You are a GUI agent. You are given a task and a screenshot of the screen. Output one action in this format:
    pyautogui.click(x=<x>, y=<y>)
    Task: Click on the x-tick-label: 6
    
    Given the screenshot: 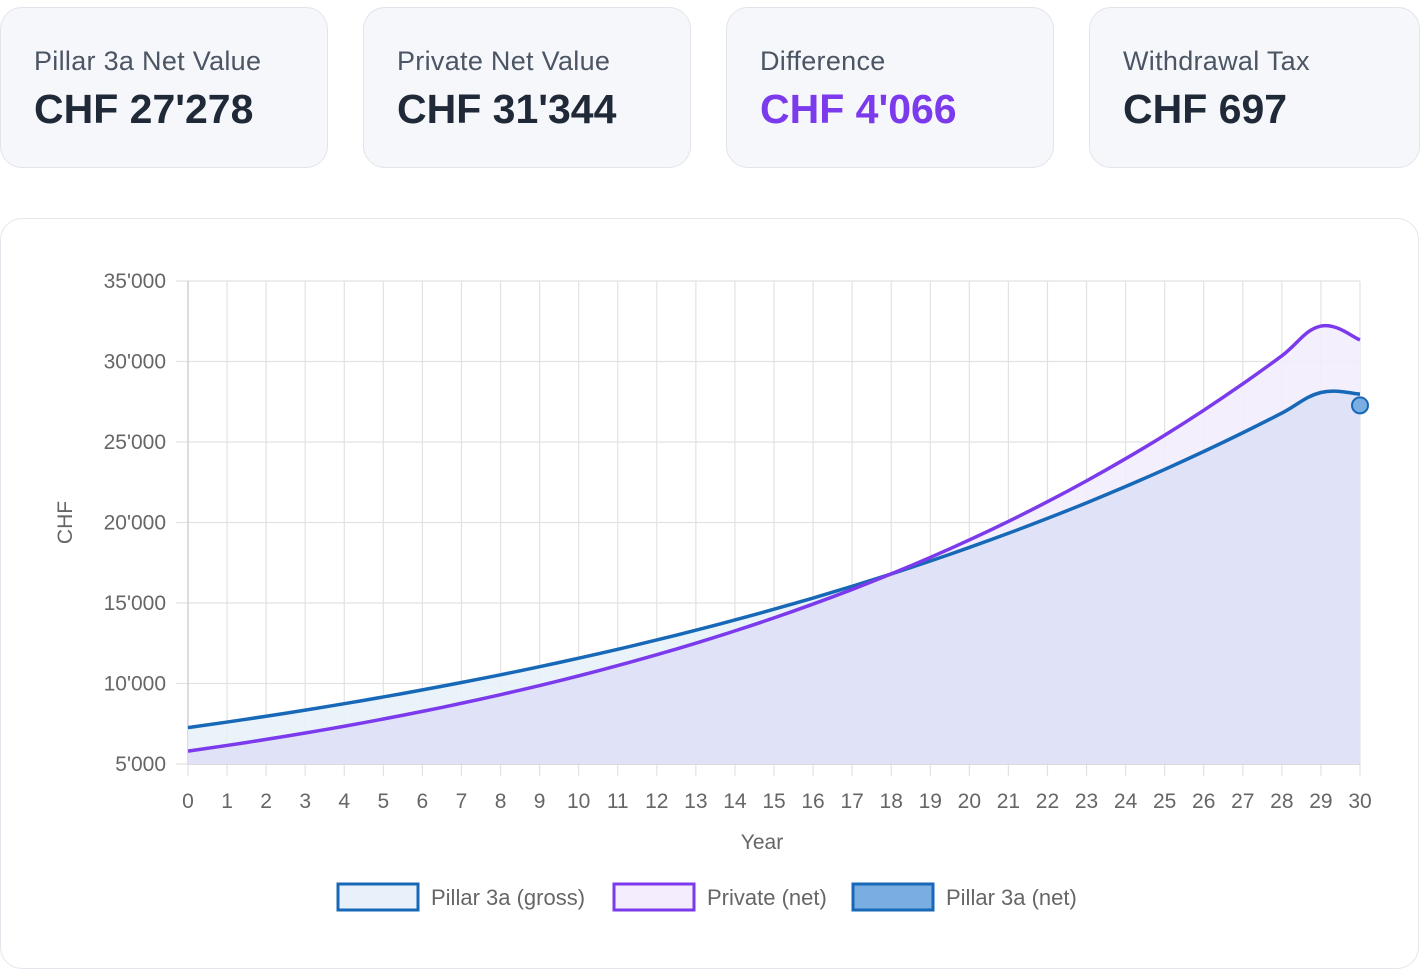 What is the action you would take?
    pyautogui.click(x=423, y=801)
    